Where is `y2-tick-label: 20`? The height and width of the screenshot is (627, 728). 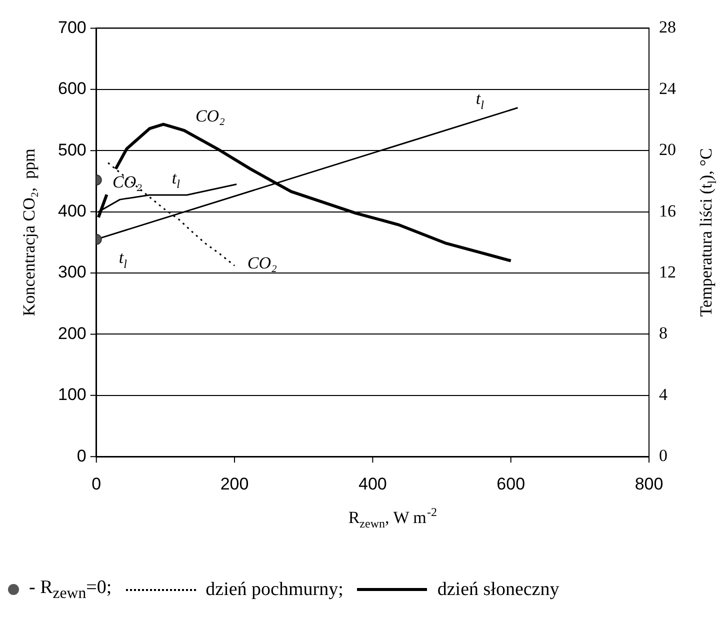
y2-tick-label: 20 is located at coordinates (667, 150).